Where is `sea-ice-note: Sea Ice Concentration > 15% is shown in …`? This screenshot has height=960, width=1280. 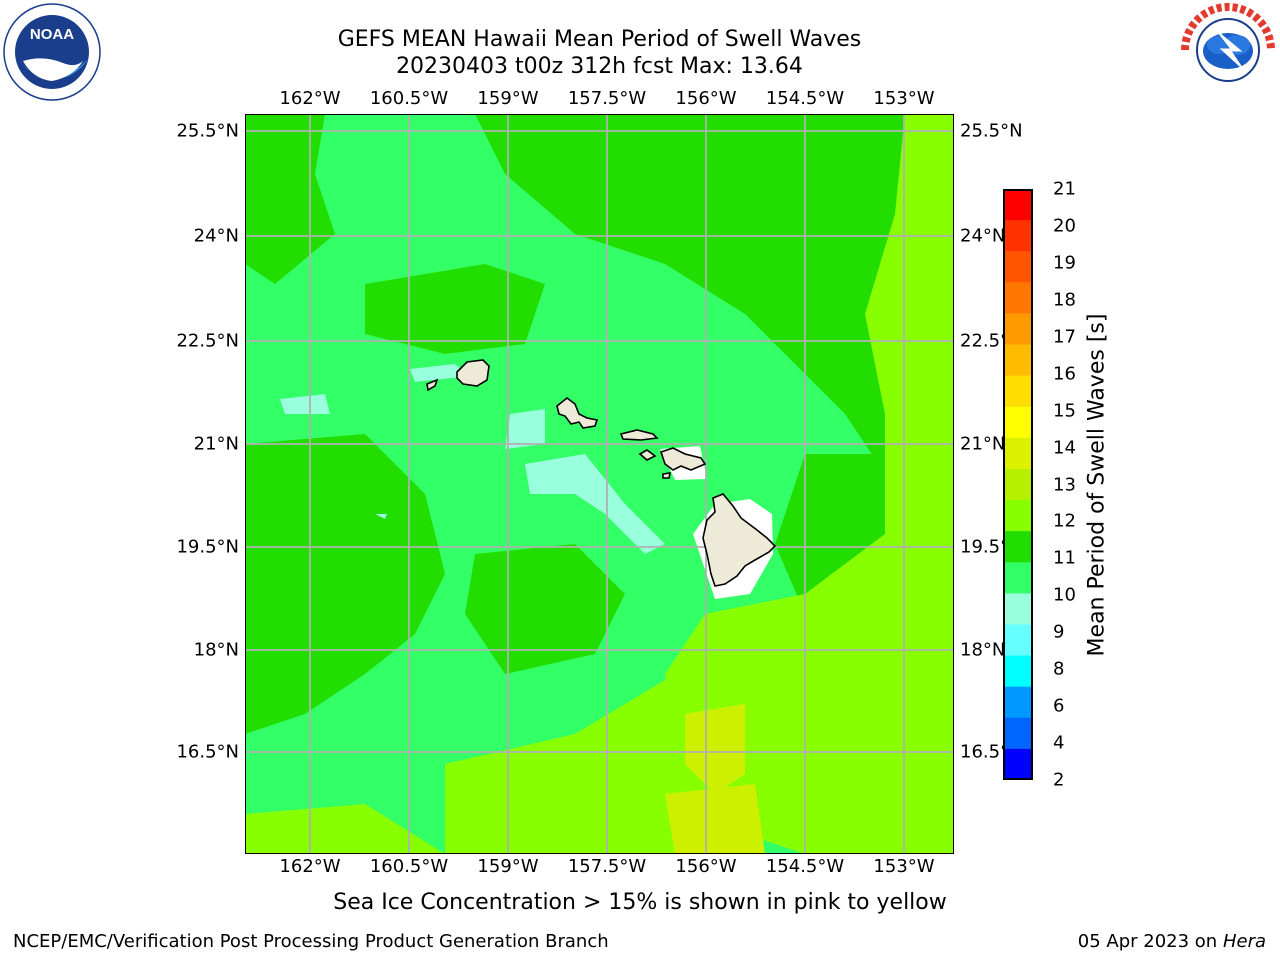 sea-ice-note: Sea Ice Concentration > 15% is shown in … is located at coordinates (640, 902).